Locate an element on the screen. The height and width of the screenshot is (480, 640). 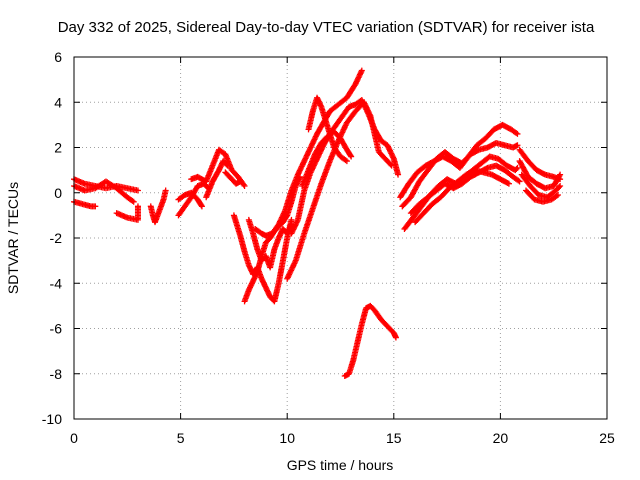
x-tick-label: 15 is located at coordinates (394, 438).